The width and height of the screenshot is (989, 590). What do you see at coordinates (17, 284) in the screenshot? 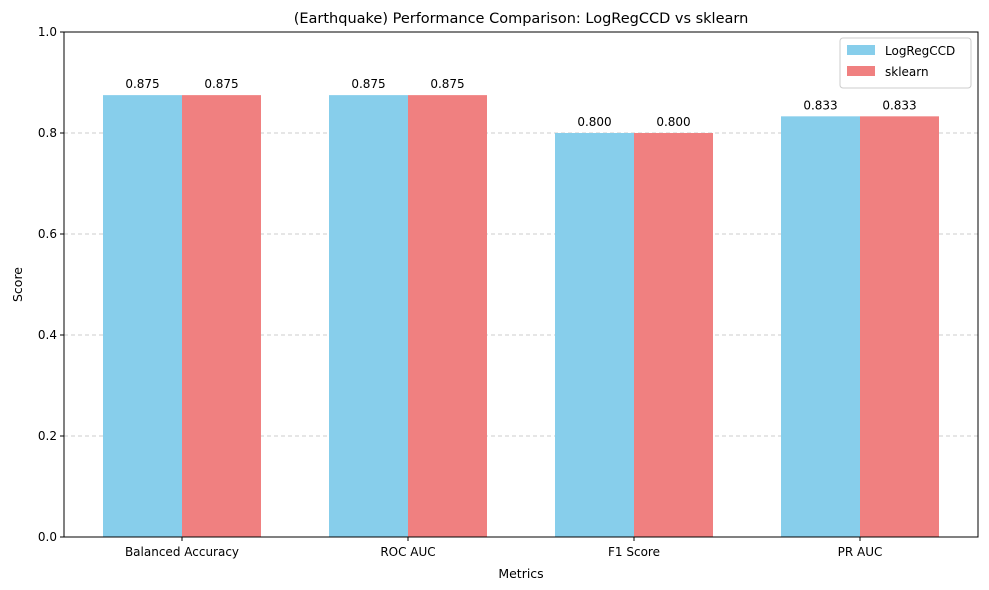
I see `y-axis-label: Score` at bounding box center [17, 284].